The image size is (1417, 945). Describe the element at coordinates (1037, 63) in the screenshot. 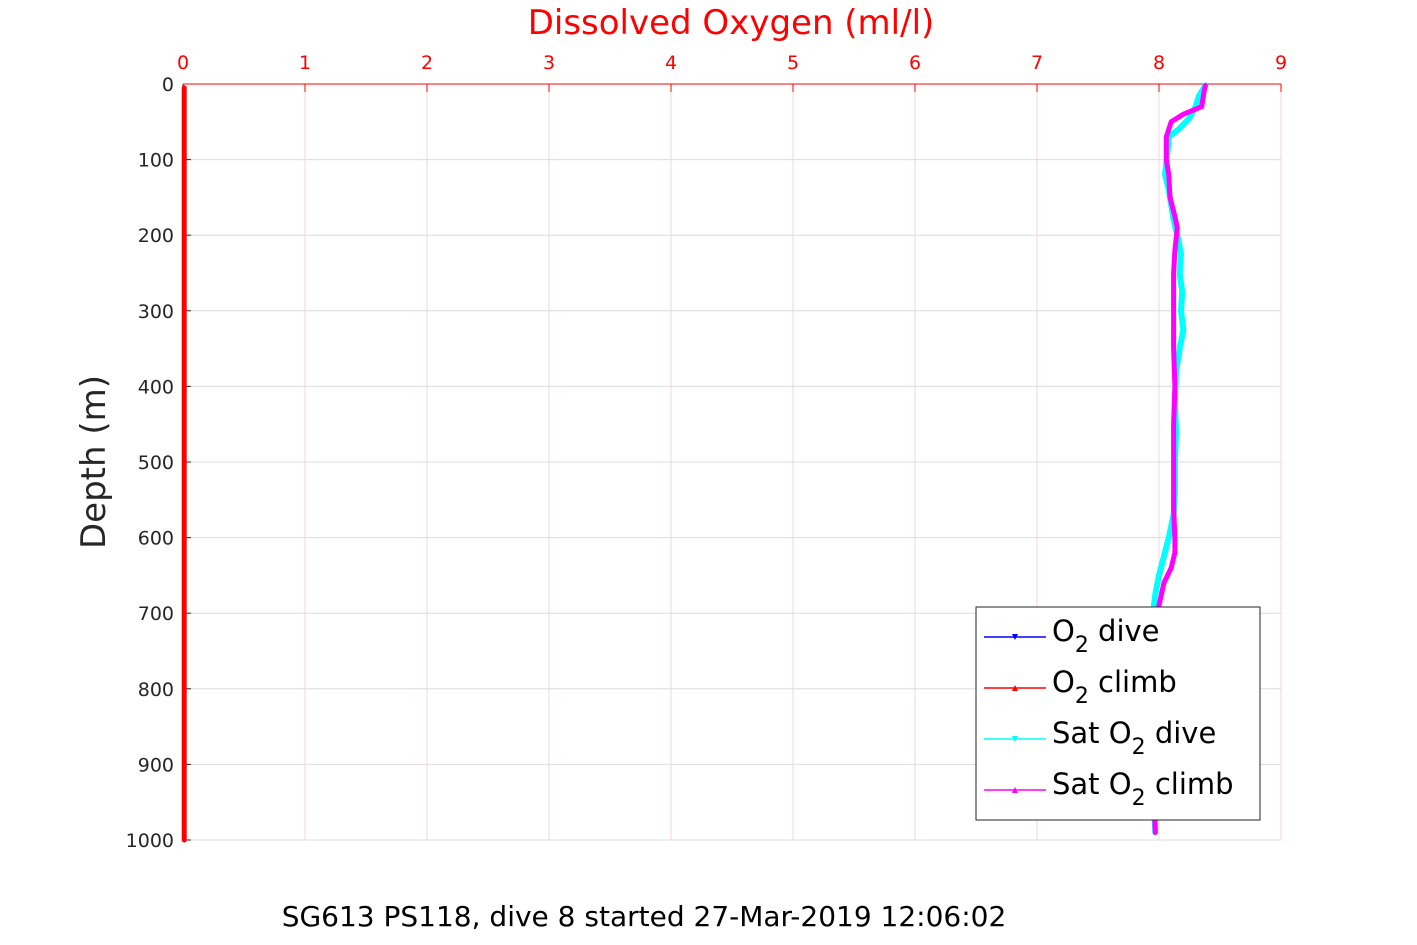

I see `x-tick-label: 7` at that location.